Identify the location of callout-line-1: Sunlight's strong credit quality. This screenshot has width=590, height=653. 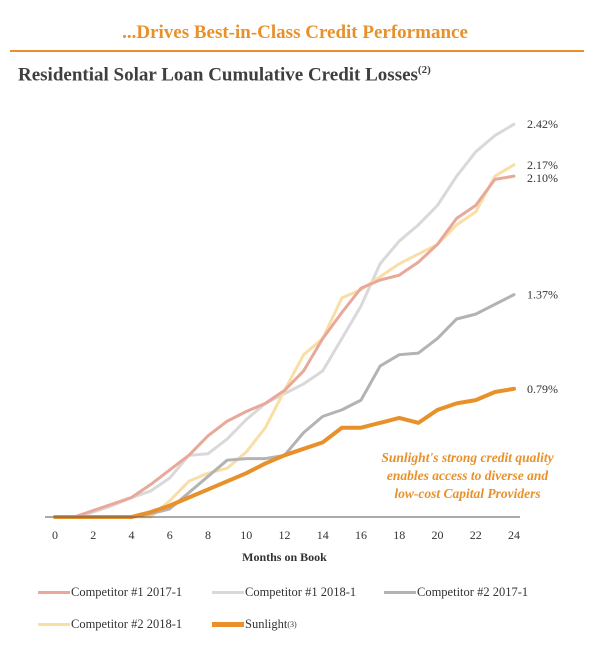
(467, 458).